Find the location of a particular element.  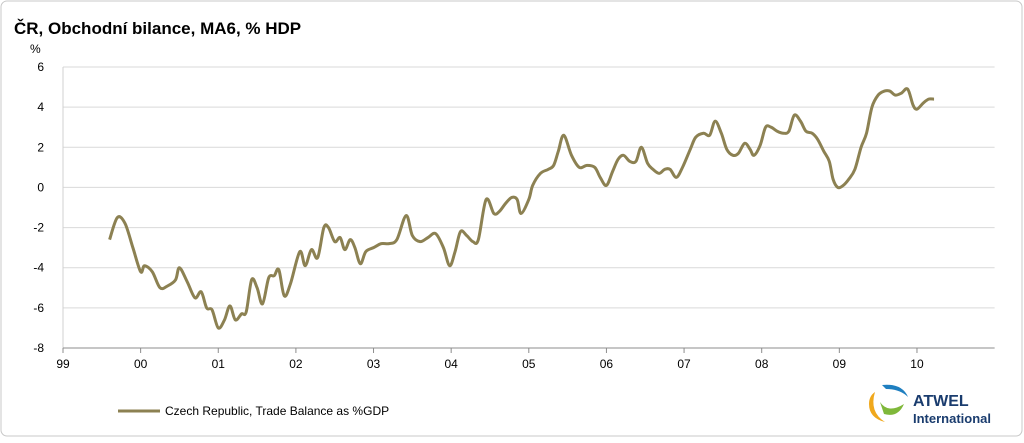

logo: ATWEL International is located at coordinates (930, 405).